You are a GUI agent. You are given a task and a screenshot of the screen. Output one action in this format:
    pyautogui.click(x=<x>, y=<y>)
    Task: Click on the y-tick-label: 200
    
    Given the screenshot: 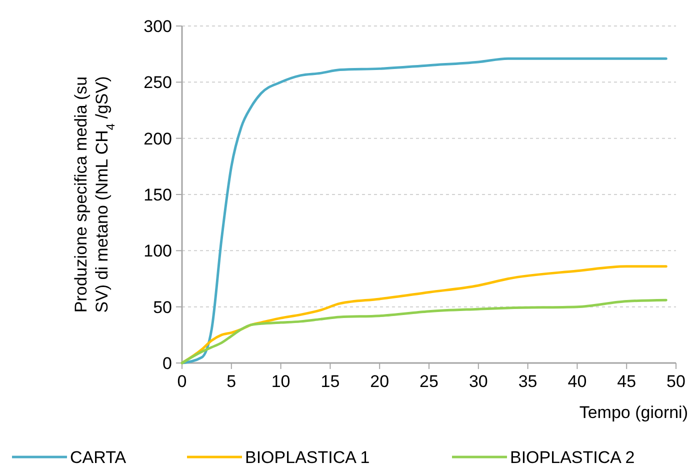 What is the action you would take?
    pyautogui.click(x=158, y=138)
    